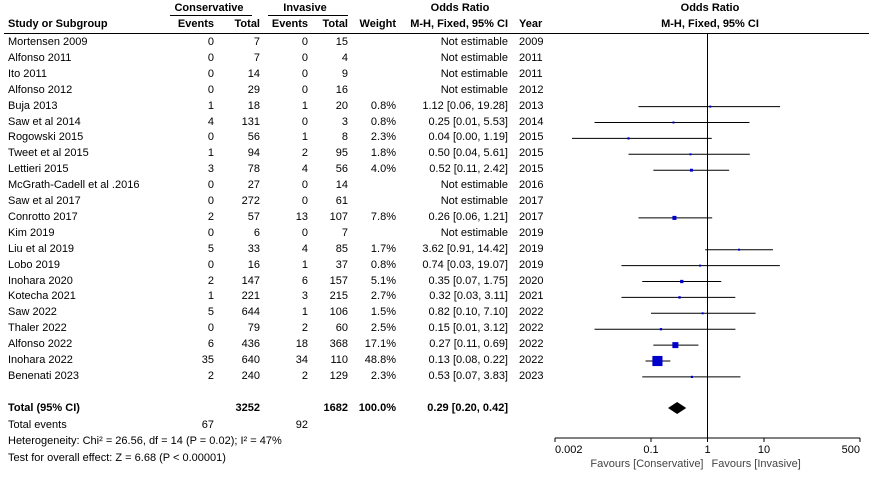  Describe the element at coordinates (210, 169) in the screenshot. I see `row-e1: 3` at that location.